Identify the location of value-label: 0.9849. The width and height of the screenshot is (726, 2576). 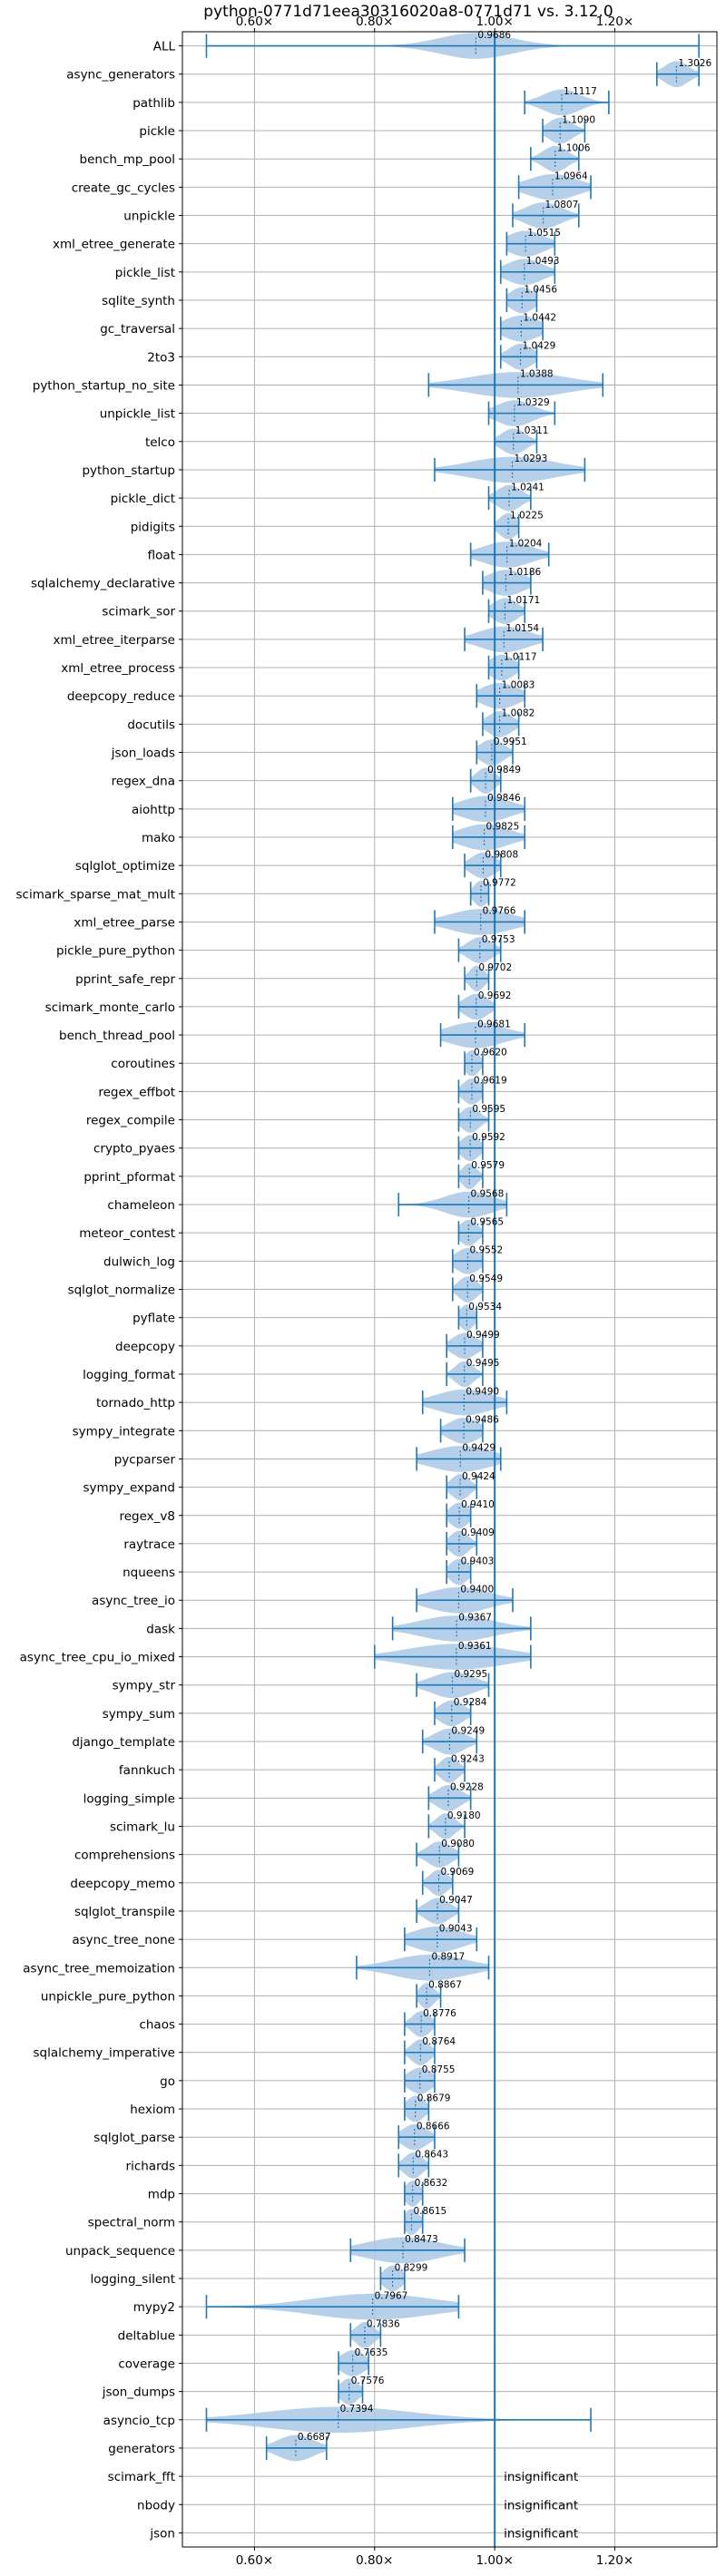
(504, 770).